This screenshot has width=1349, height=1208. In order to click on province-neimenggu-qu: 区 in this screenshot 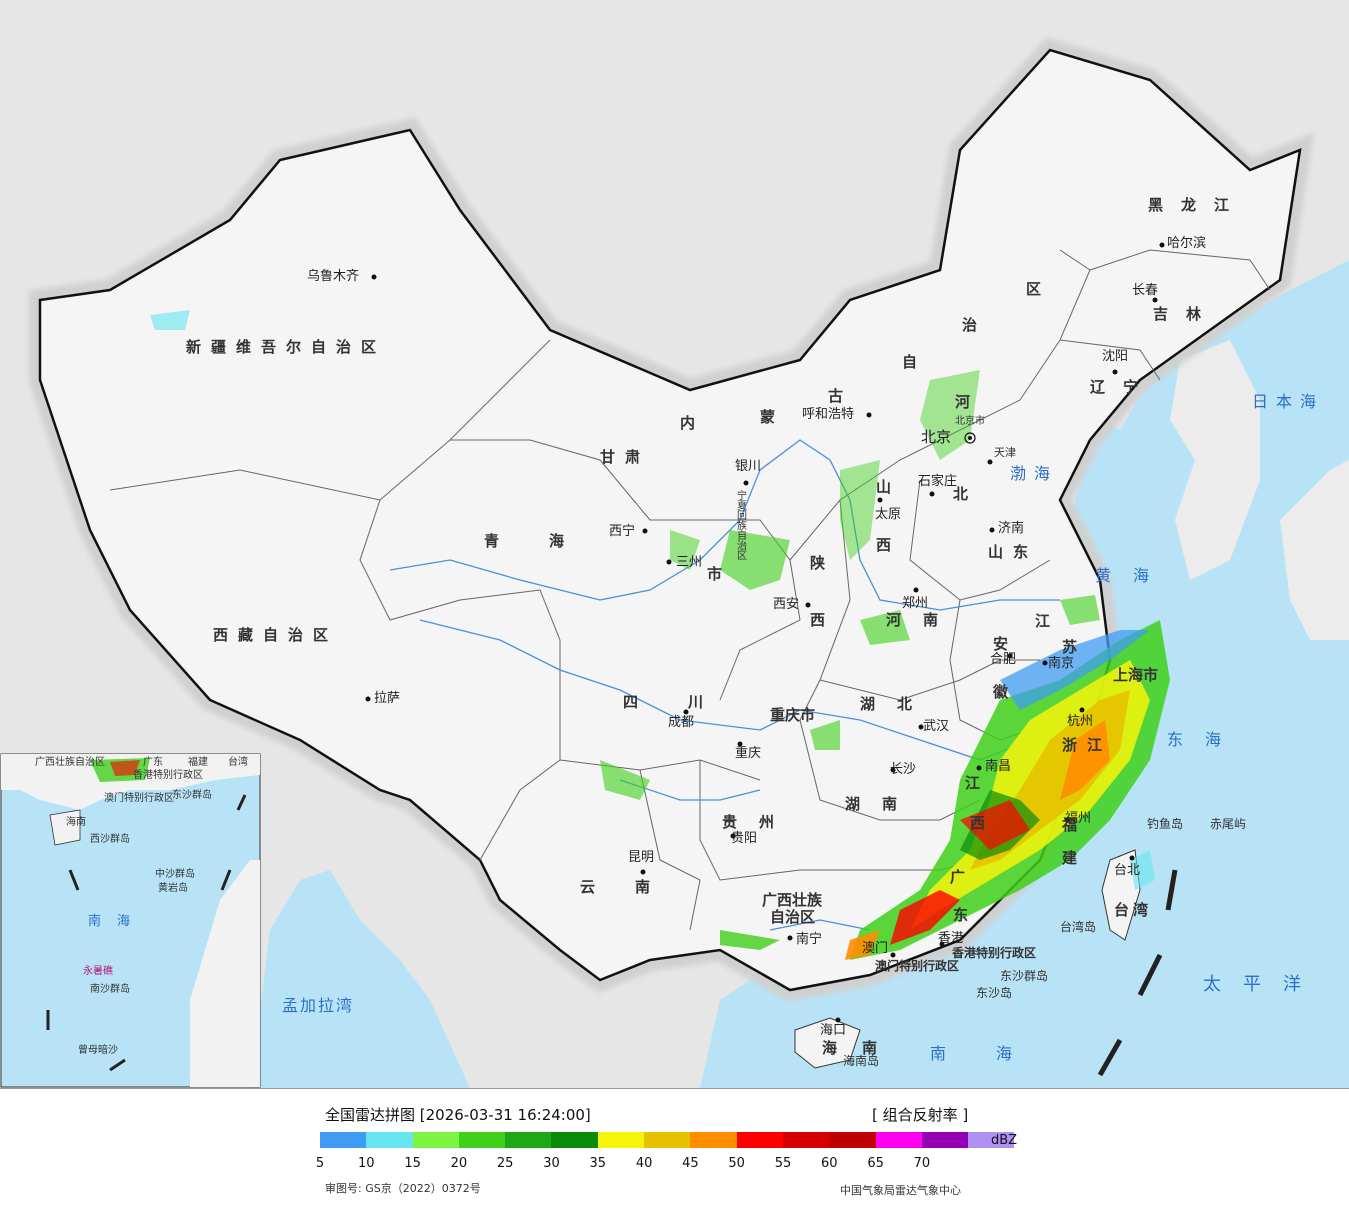, I will do `click(1039, 289)`.